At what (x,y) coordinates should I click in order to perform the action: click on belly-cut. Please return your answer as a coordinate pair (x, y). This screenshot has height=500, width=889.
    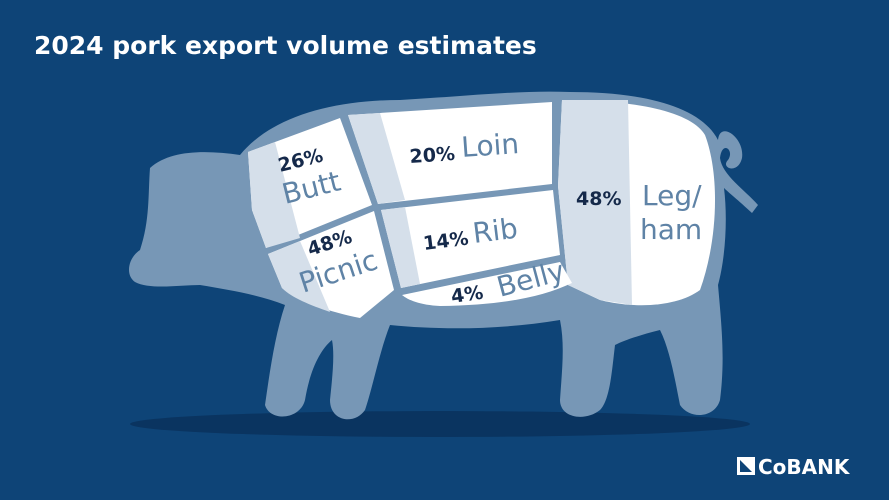
    Looking at the image, I should click on (487, 284).